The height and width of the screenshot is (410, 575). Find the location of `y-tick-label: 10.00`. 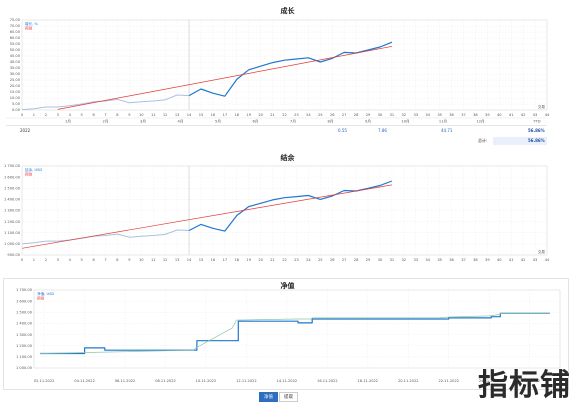

y-tick-label: 10.00 is located at coordinates (15, 98).